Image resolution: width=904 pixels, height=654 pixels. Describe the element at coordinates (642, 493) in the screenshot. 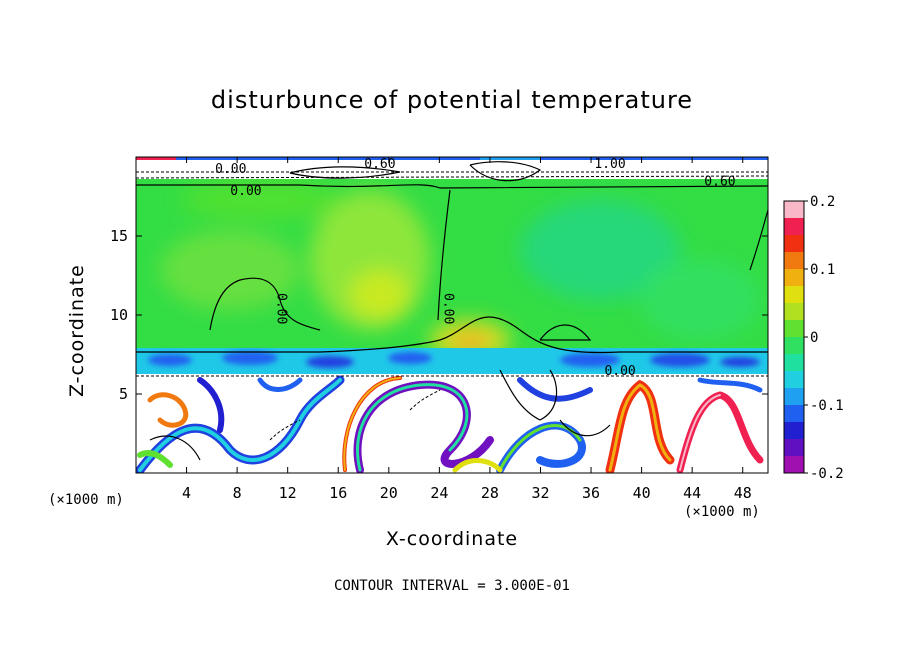

I see `x-tick-label: 40` at that location.